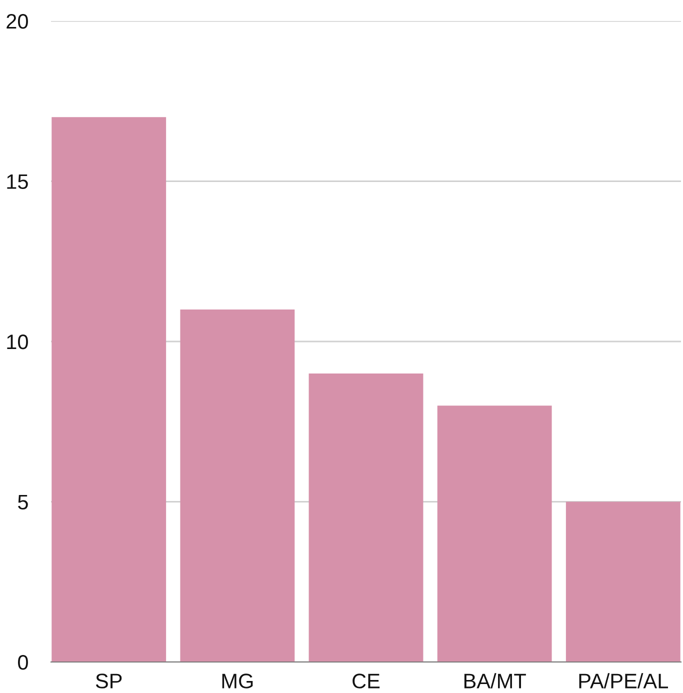 The height and width of the screenshot is (693, 683). I want to click on x-tick-label: SP, so click(109, 681).